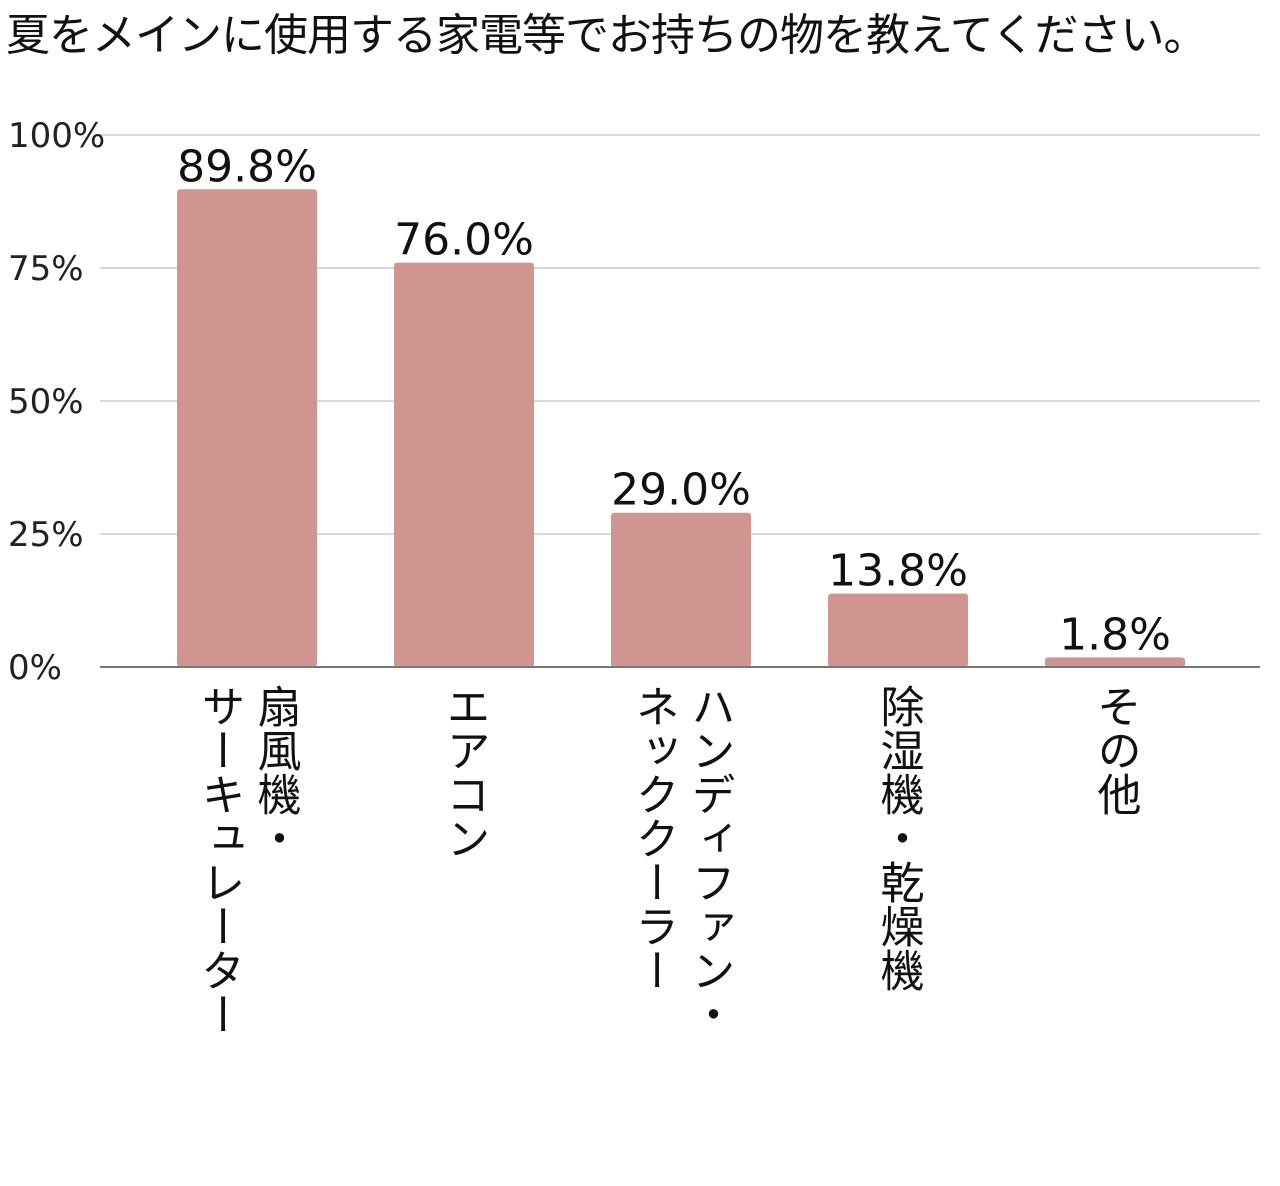 The image size is (1280, 1186). Describe the element at coordinates (464, 240) in the screenshot. I see `data-label: 76.0%` at that location.